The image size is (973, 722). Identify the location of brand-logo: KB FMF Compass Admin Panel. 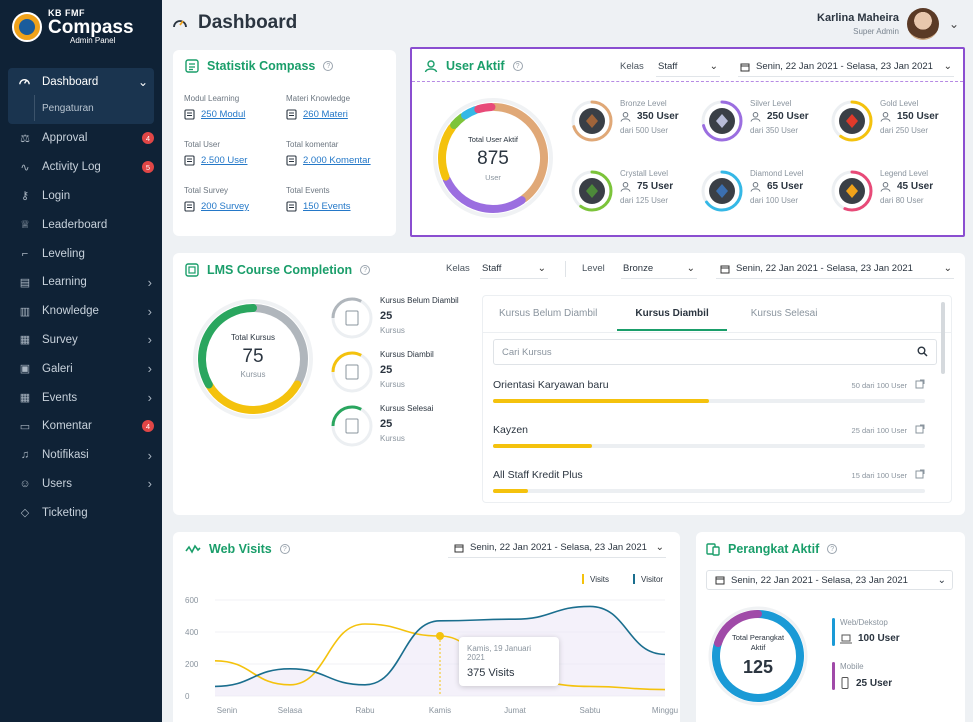
(73, 27).